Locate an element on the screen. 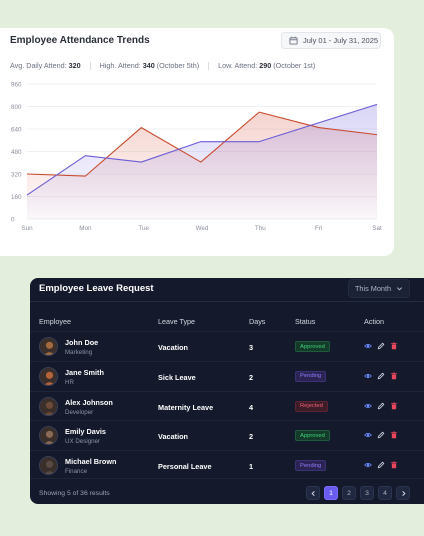  employee-name: Michael Brown is located at coordinates (91, 462).